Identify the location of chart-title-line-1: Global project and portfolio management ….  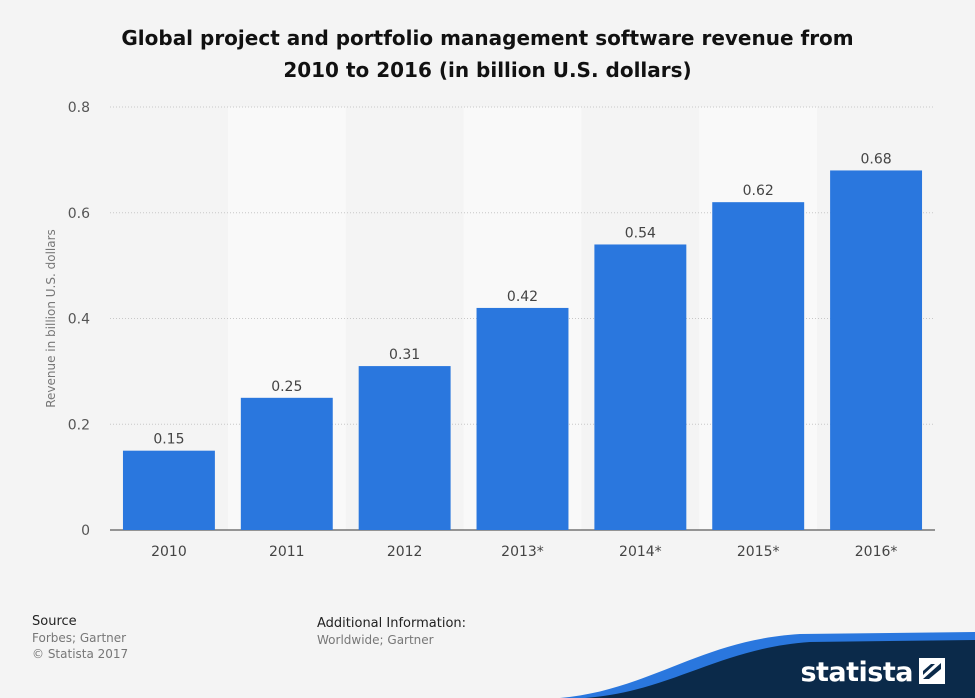
(487, 38).